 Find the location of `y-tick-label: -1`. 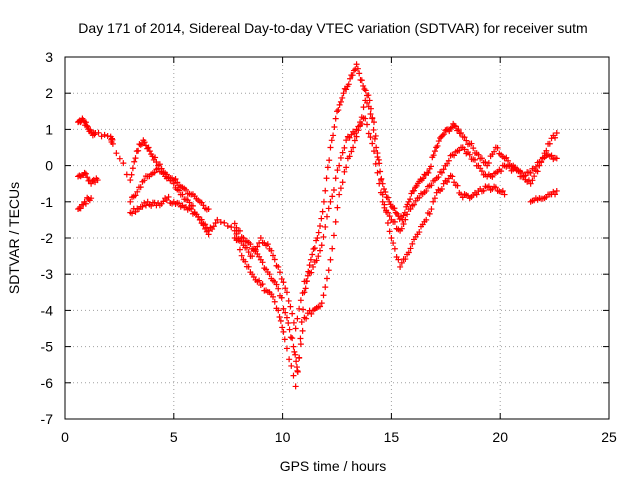

y-tick-label: -1 is located at coordinates (47, 202).